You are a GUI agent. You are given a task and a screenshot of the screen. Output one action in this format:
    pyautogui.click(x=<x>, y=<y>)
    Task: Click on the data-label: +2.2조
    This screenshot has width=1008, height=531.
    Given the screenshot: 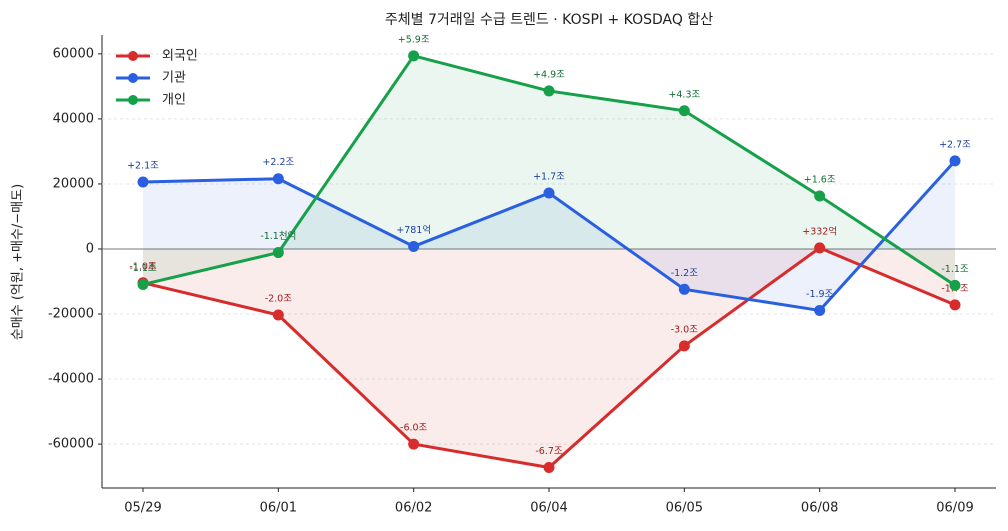 What is the action you would take?
    pyautogui.click(x=278, y=162)
    